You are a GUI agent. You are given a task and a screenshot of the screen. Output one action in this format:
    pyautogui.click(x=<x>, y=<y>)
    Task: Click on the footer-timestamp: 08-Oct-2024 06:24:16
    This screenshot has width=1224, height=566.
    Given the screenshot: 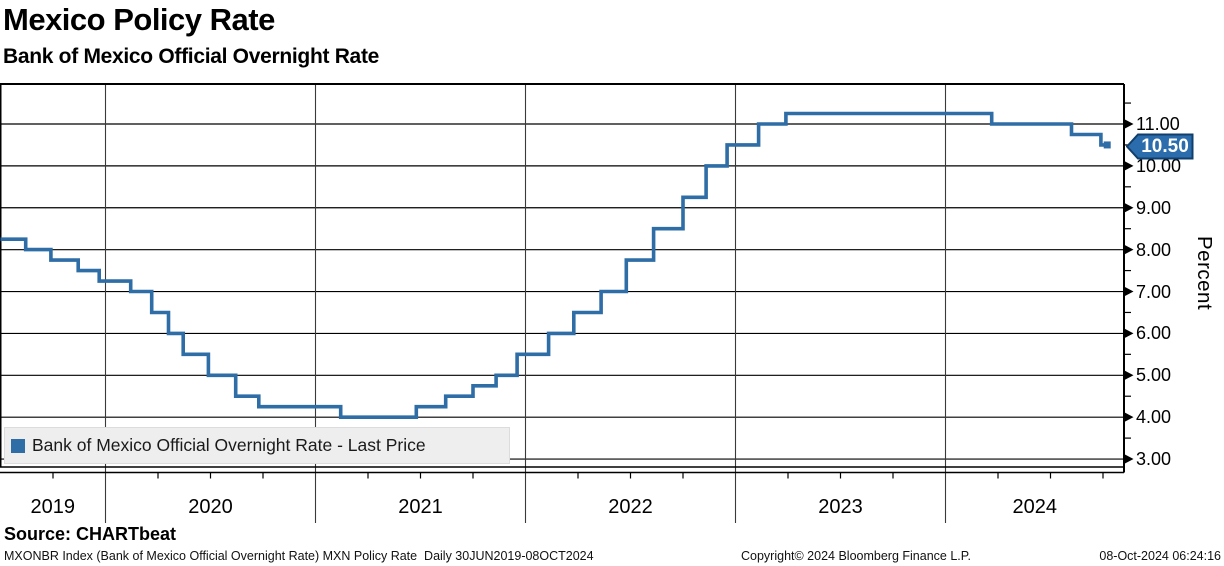 What is the action you would take?
    pyautogui.click(x=1160, y=556)
    